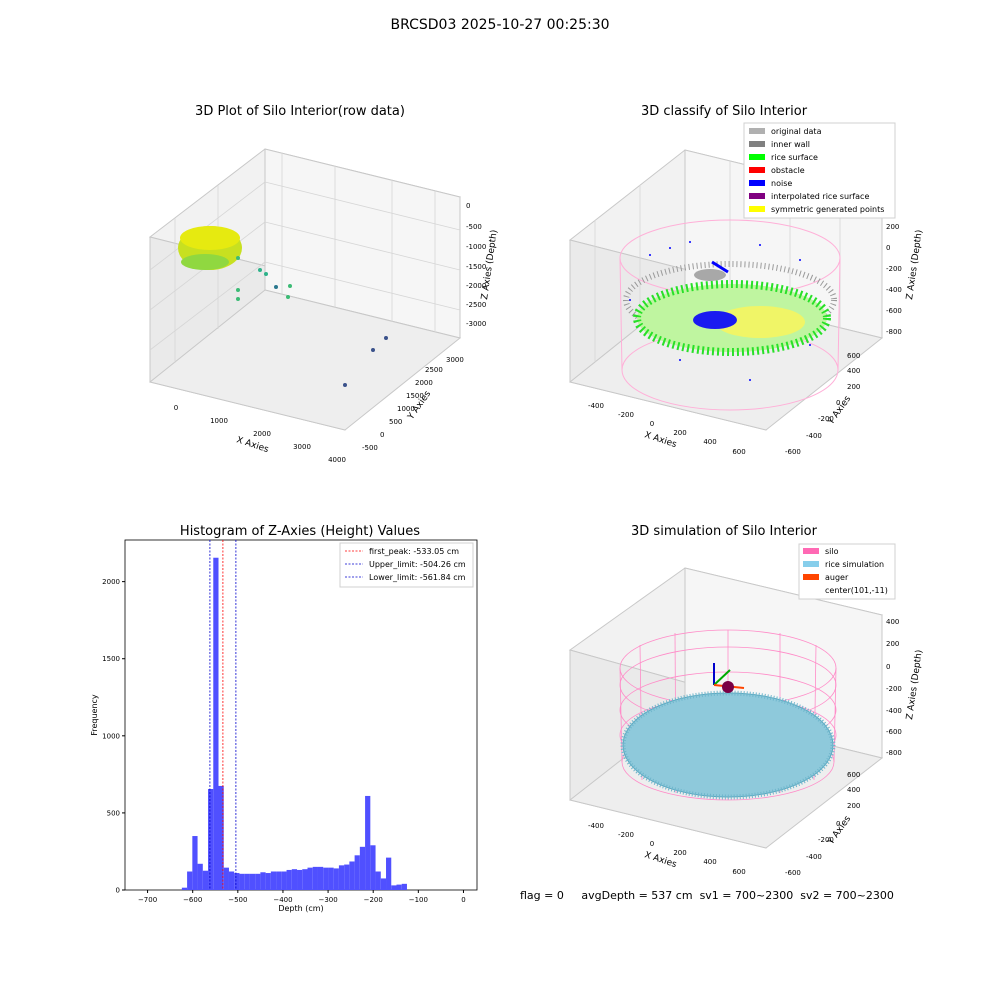 The width and height of the screenshot is (1000, 1000). I want to click on hist-ref-lines, so click(223, 715).